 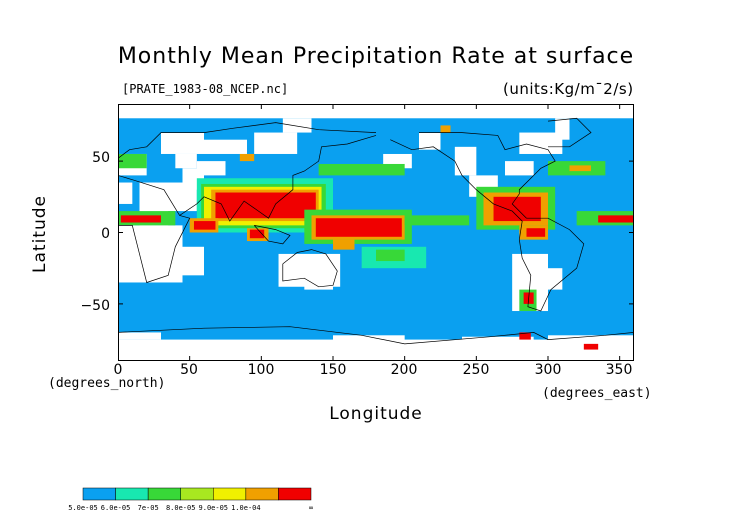 What do you see at coordinates (95, 306) in the screenshot?
I see `y-tick-minus50: −50` at bounding box center [95, 306].